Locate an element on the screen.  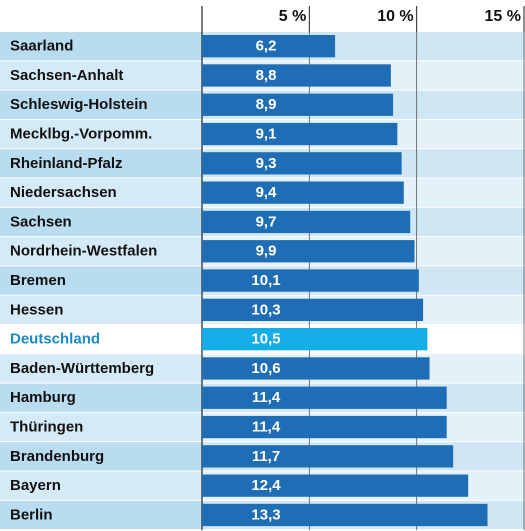
category-label: Berlin is located at coordinates (31, 514).